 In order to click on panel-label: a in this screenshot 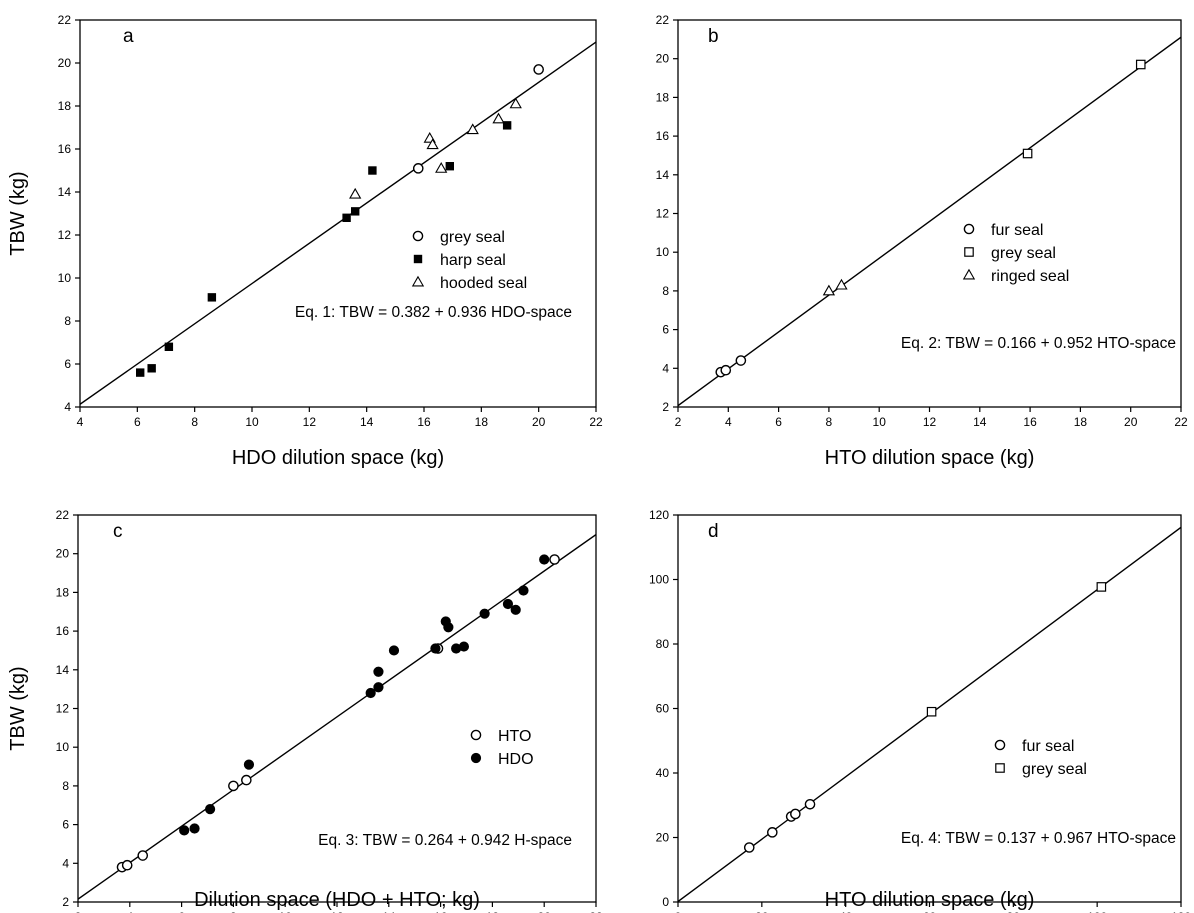, I will do `click(128, 36)`.